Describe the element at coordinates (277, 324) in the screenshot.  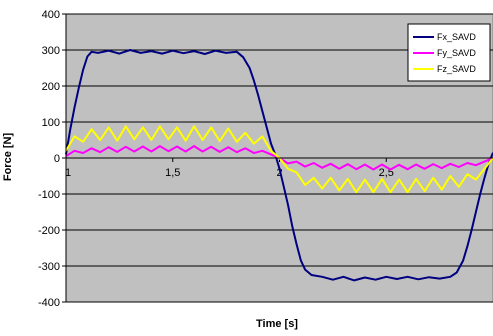
I see `x-axis-title: Time [s]` at that location.